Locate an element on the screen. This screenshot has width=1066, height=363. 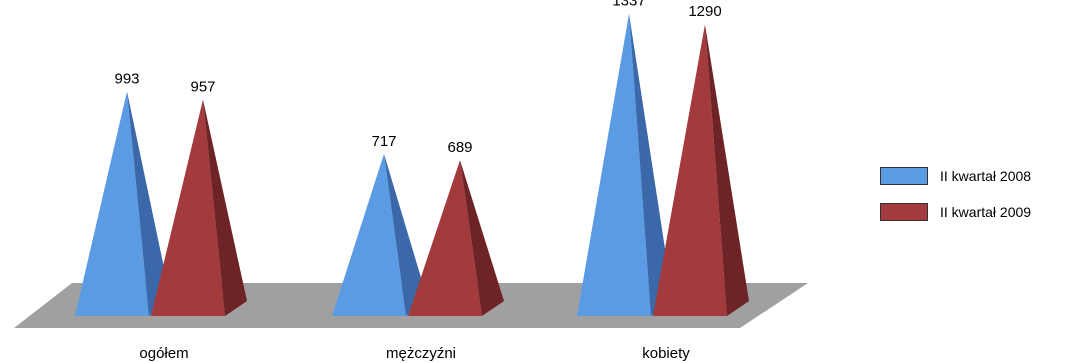
data-label-1-0: 957 is located at coordinates (202, 87).